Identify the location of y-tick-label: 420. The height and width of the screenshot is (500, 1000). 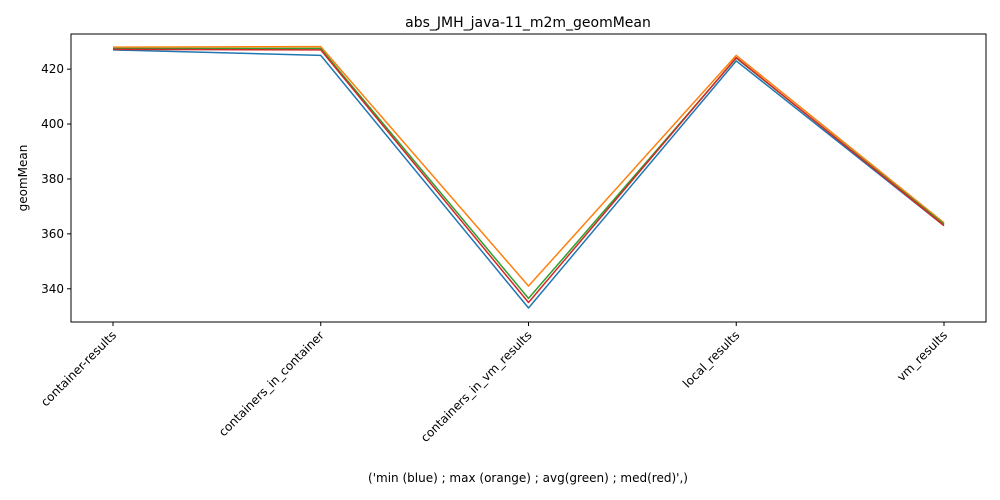
(52, 69).